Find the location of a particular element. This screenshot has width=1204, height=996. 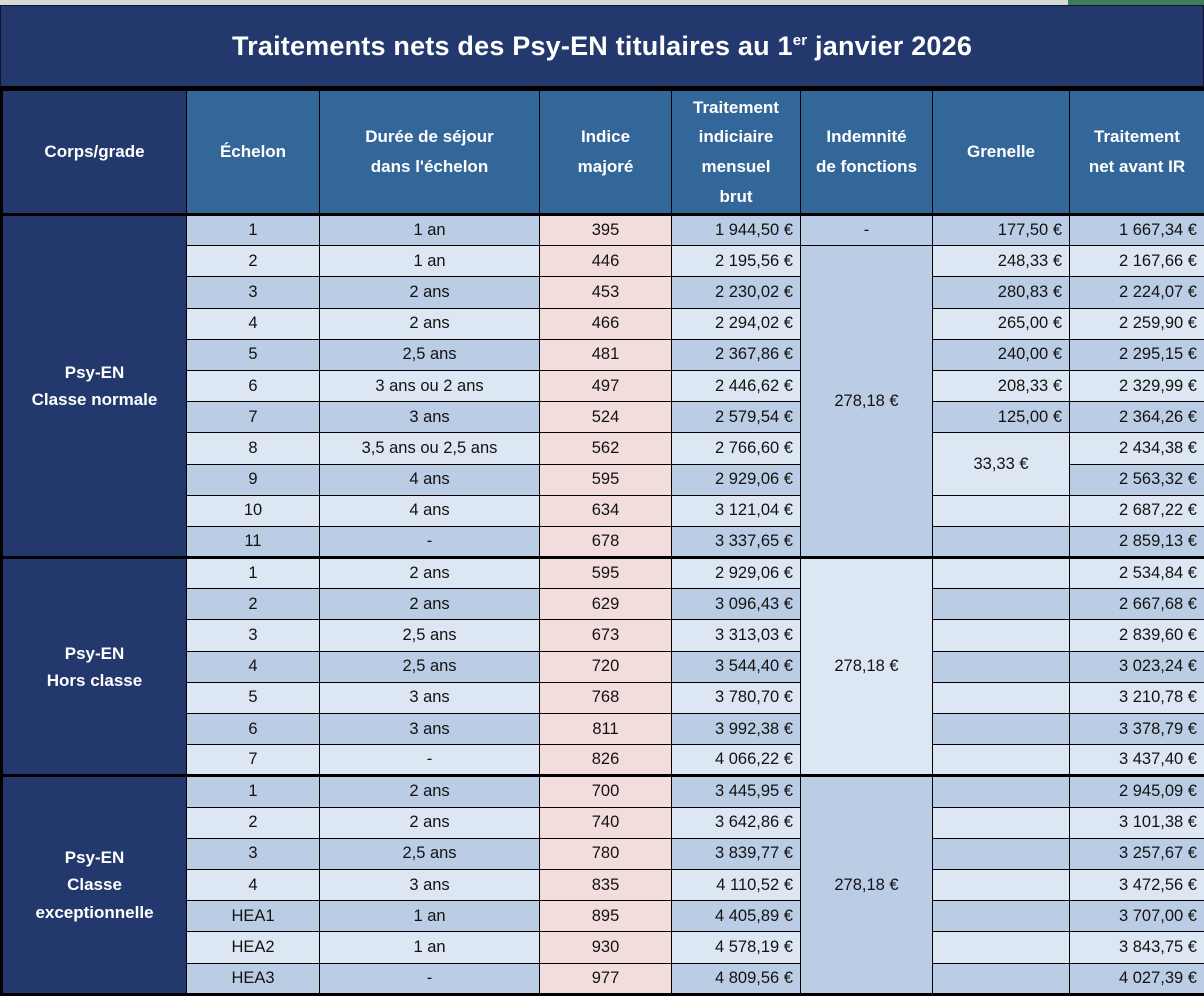

indice-cell: 453 is located at coordinates (606, 292).